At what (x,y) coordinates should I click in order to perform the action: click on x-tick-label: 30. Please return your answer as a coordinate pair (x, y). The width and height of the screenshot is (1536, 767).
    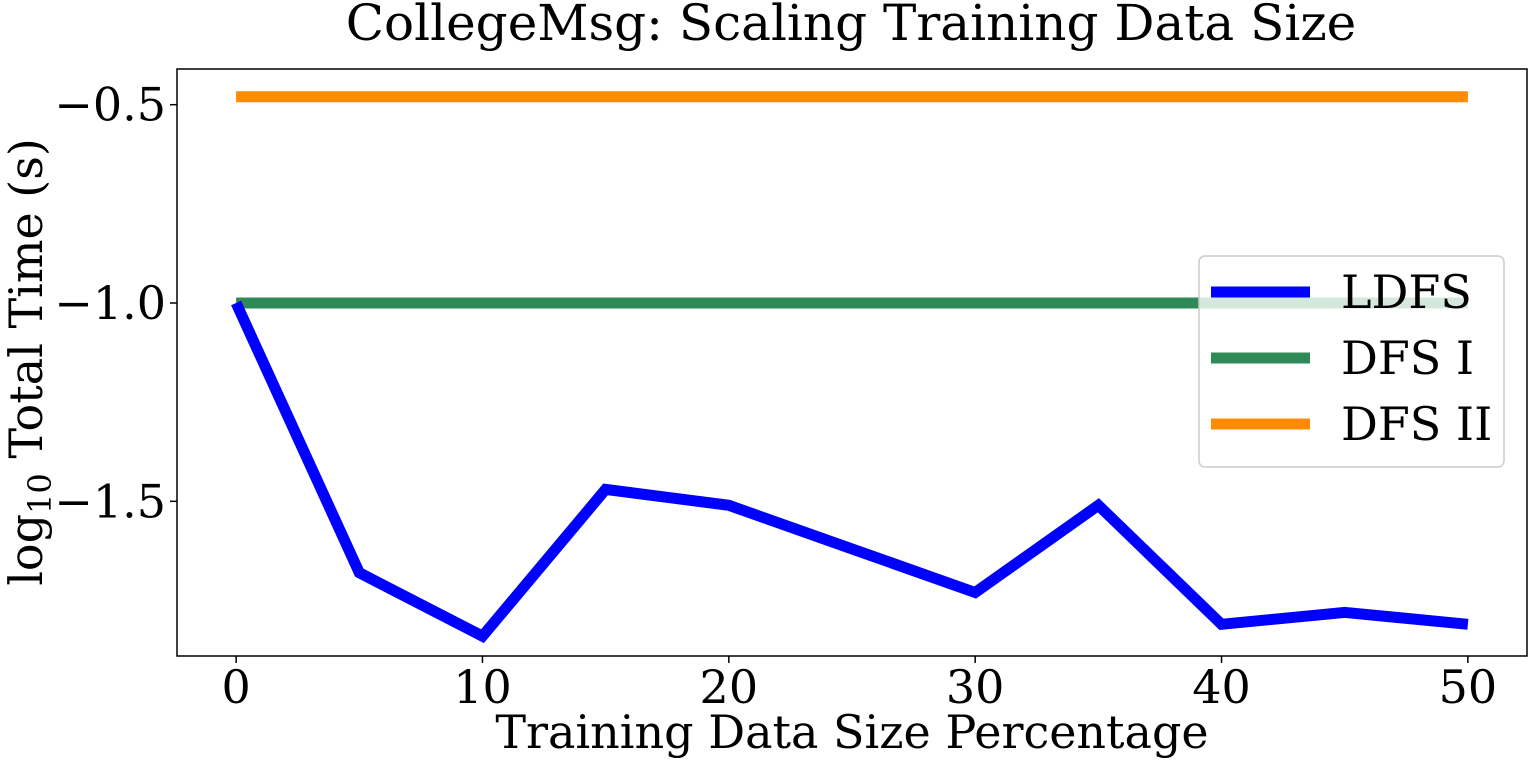
    Looking at the image, I should click on (975, 687).